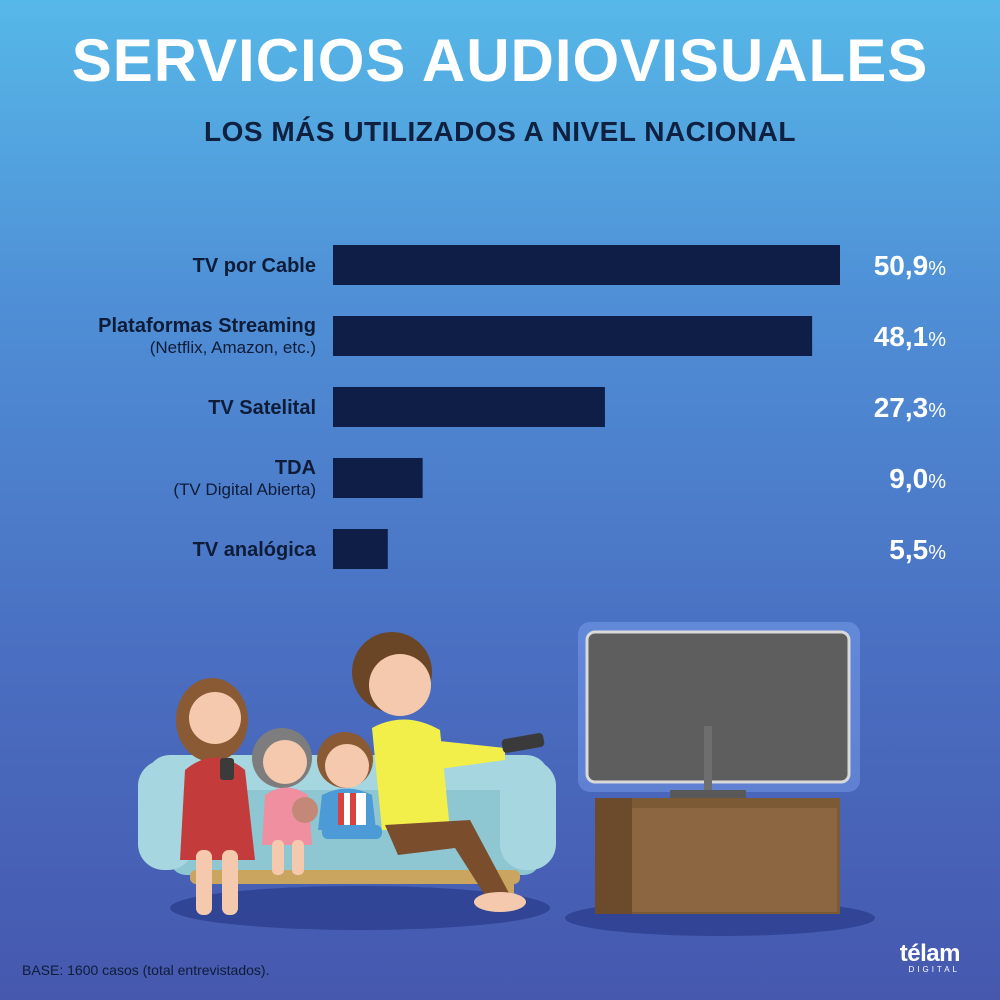 The height and width of the screenshot is (1000, 1000). What do you see at coordinates (146, 970) in the screenshot?
I see `base-note: BASE: 1600 casos (total entrevistados).` at bounding box center [146, 970].